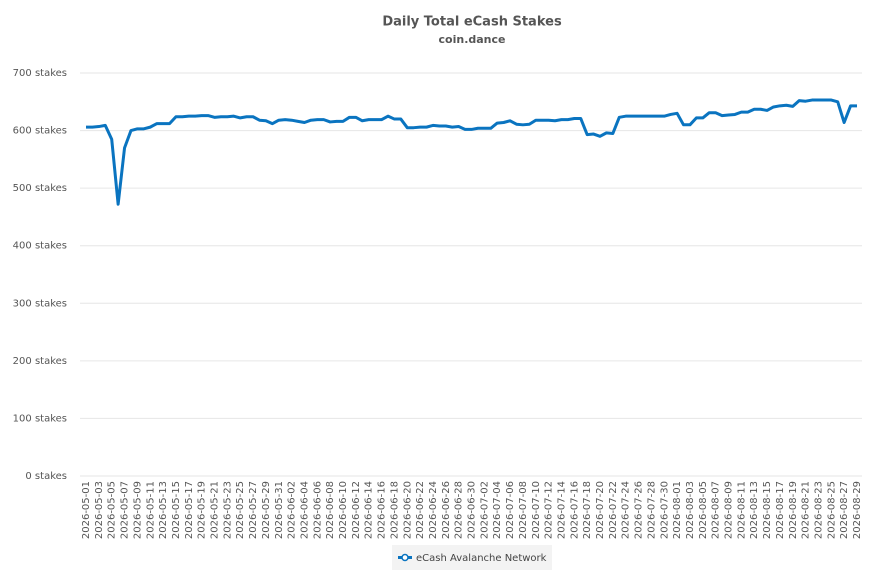  What do you see at coordinates (99, 510) in the screenshot?
I see `x-tick-label: 2026-05-03` at bounding box center [99, 510].